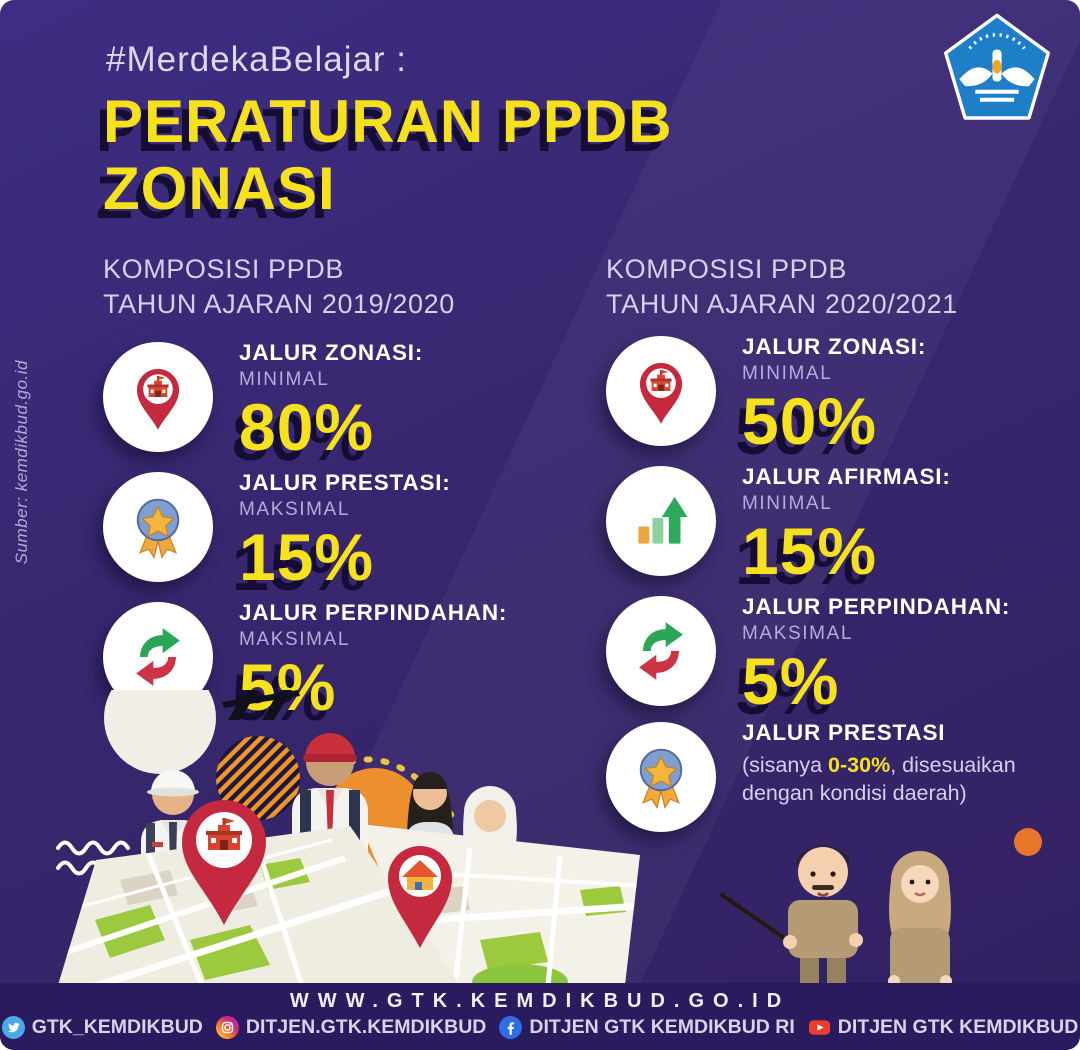 The height and width of the screenshot is (1050, 1080). What do you see at coordinates (420, 897) in the screenshot?
I see `house-map-pin-icon` at bounding box center [420, 897].